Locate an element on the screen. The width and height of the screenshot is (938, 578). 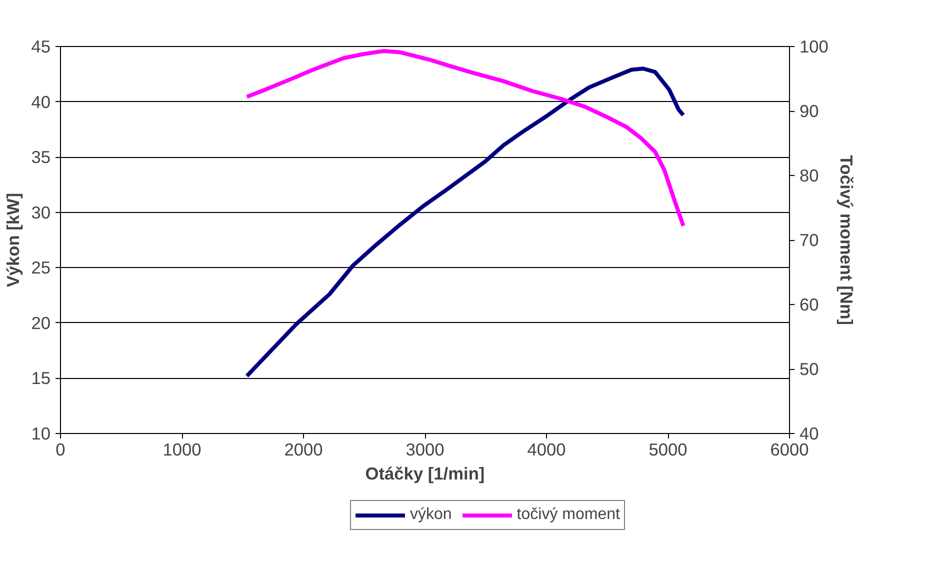
line-series is located at coordinates (465, 138).